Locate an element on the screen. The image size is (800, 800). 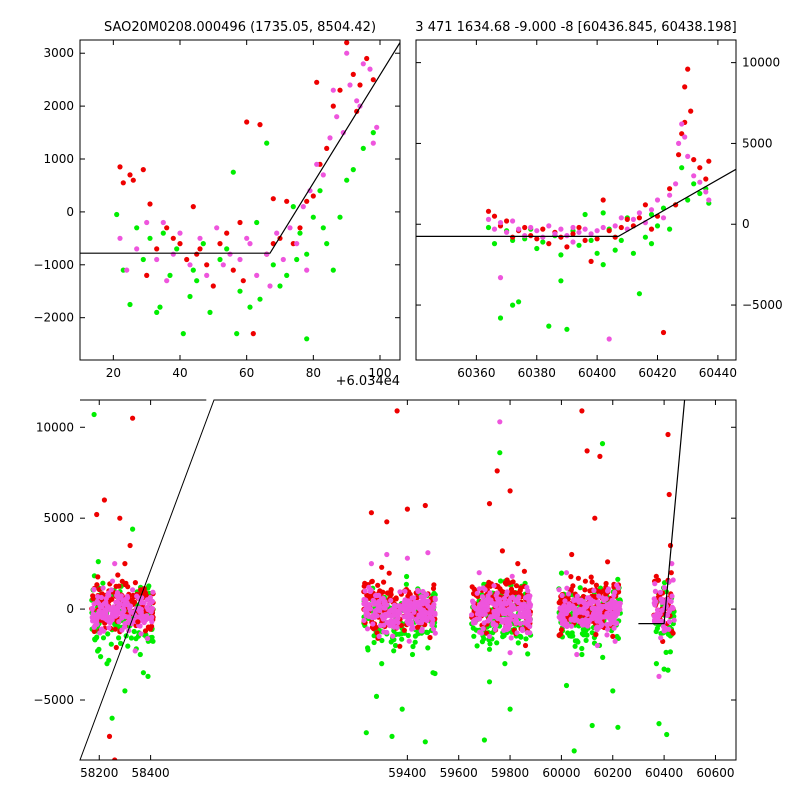
y-tick-label: 10000 is located at coordinates (55, 427).